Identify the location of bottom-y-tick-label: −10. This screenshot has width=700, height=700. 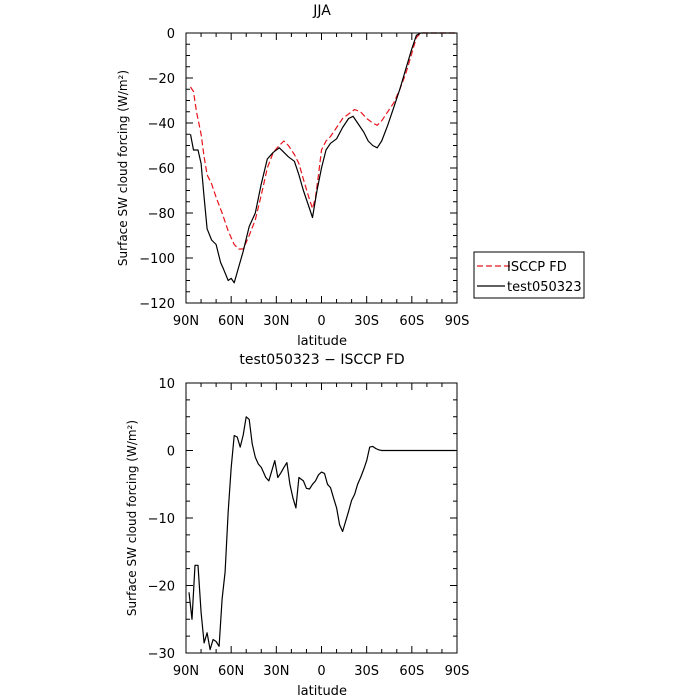
(161, 519).